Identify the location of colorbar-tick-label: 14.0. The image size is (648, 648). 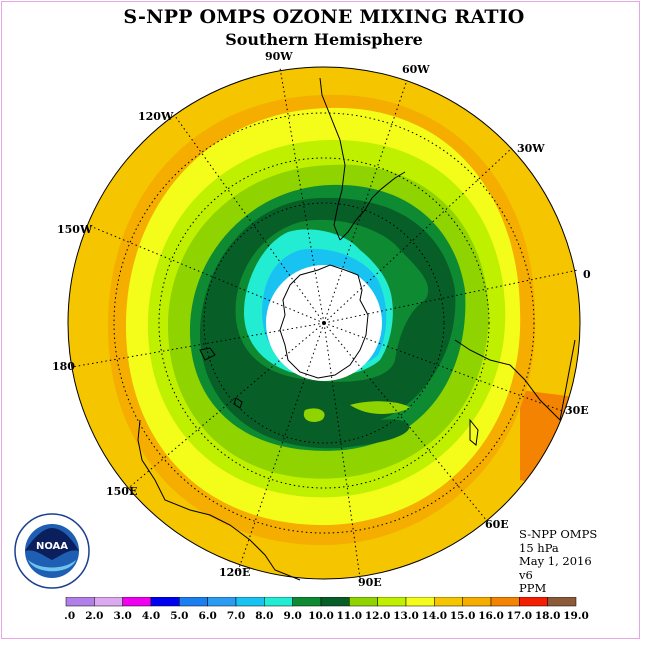
(435, 616).